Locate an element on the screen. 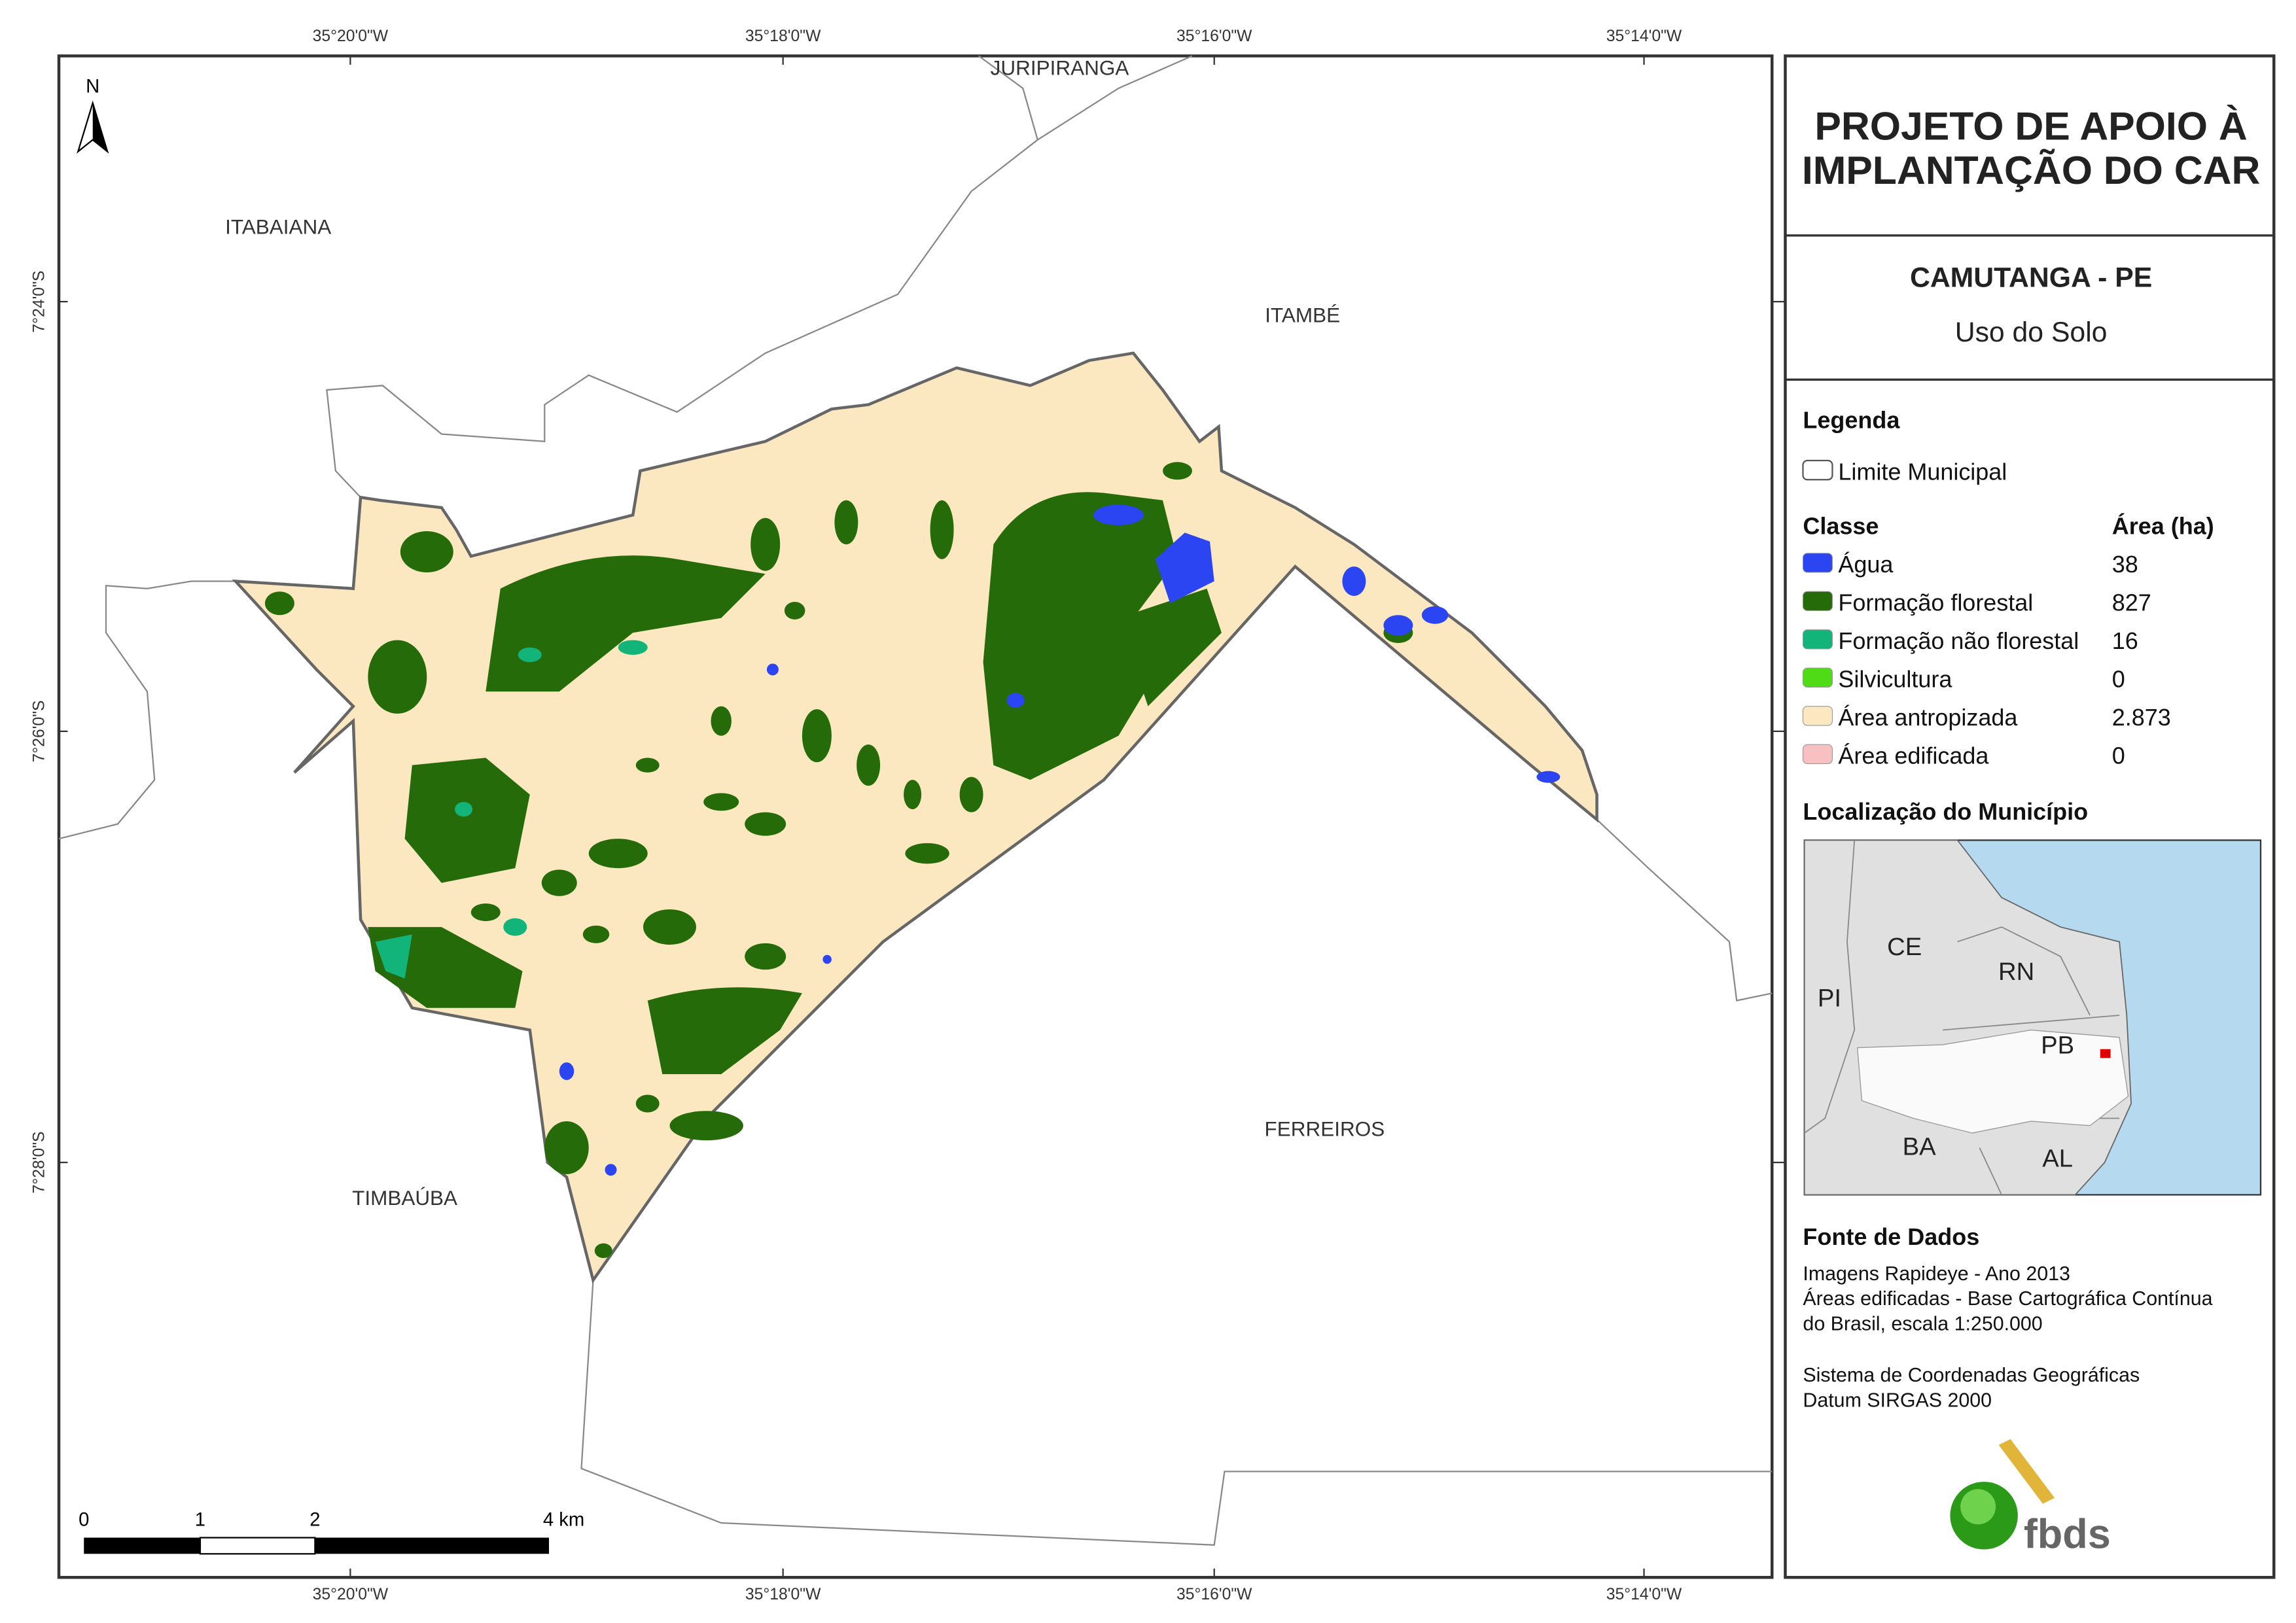 Image resolution: width=2296 pixels, height=1623 pixels. legend-header: Área (ha) is located at coordinates (2163, 526).